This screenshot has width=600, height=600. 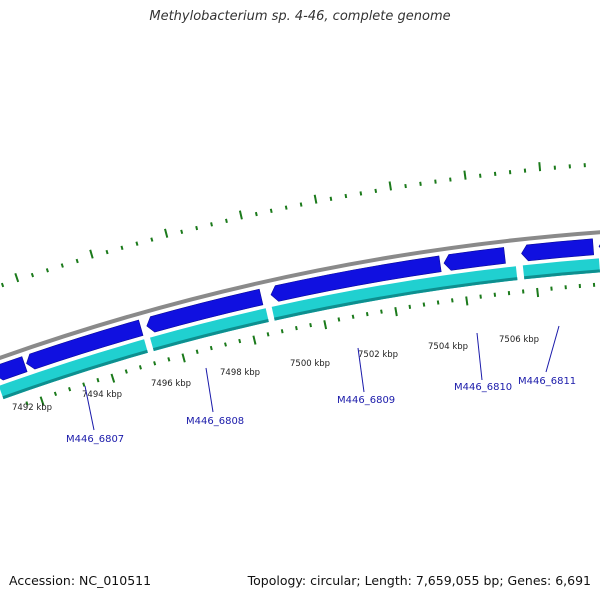 I want to click on accession-text: Accession: NC_010511, so click(x=80, y=580).